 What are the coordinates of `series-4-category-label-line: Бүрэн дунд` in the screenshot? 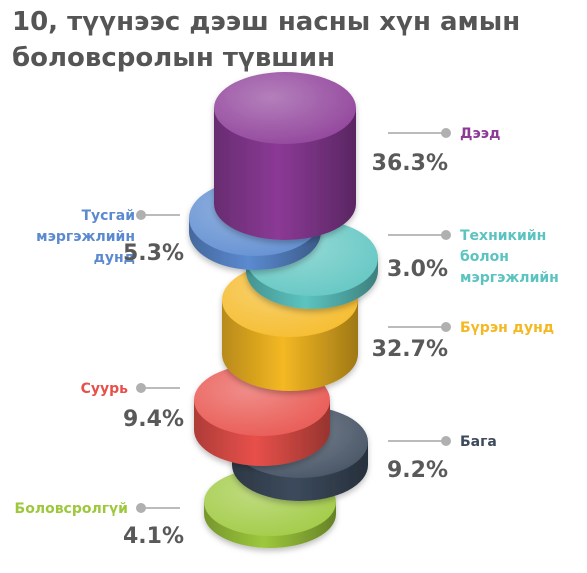 It's located at (507, 328).